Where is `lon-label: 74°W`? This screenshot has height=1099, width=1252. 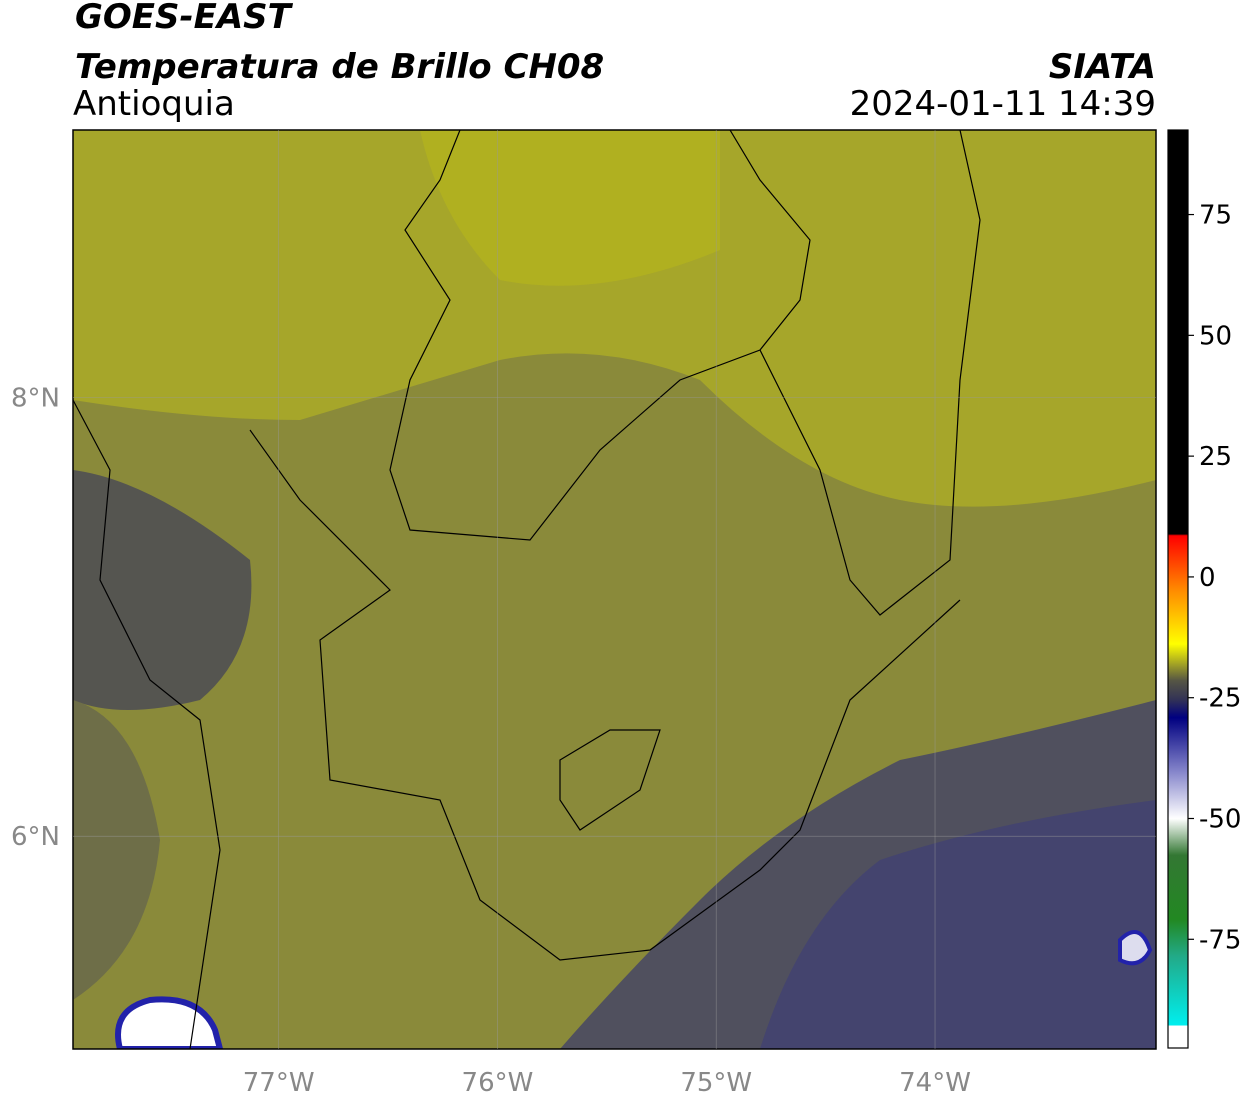 lon-label: 74°W is located at coordinates (935, 1083).